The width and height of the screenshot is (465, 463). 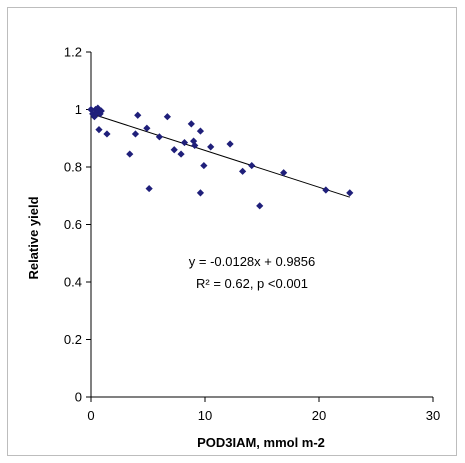 I want to click on y-axis-ticks: 0 0.2 0.4 0.6 0.8 1 1.2, so click(x=77, y=225).